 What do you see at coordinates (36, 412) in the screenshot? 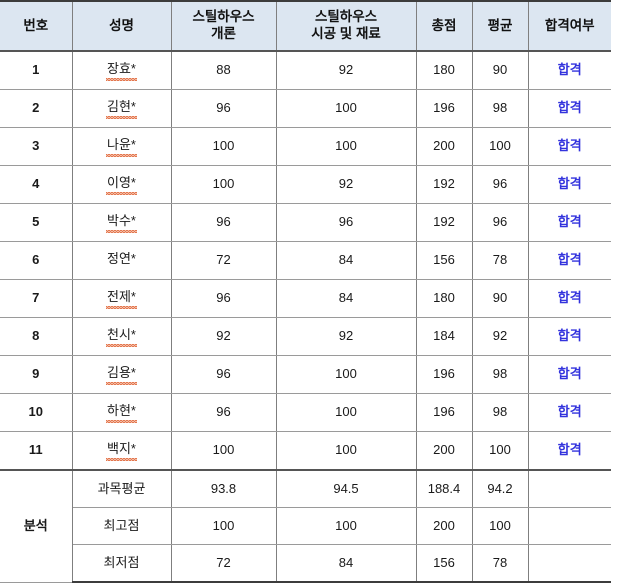
I see `cell-no: 10` at bounding box center [36, 412].